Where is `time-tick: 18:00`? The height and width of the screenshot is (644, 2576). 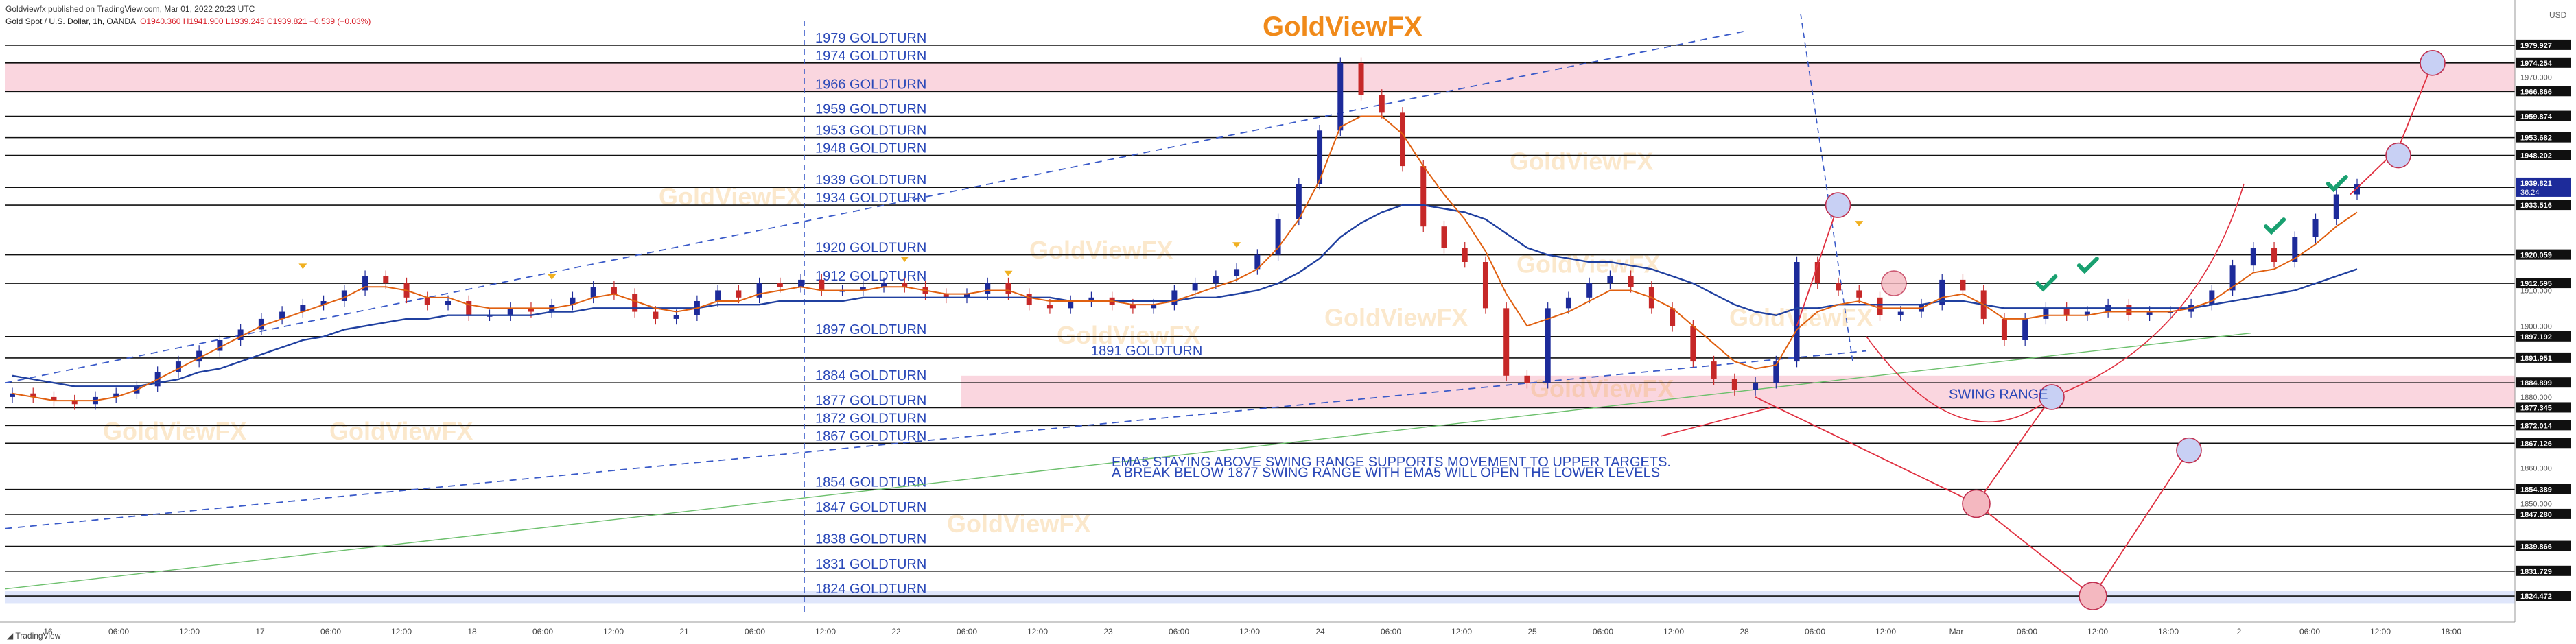 time-tick: 18:00 is located at coordinates (2168, 631).